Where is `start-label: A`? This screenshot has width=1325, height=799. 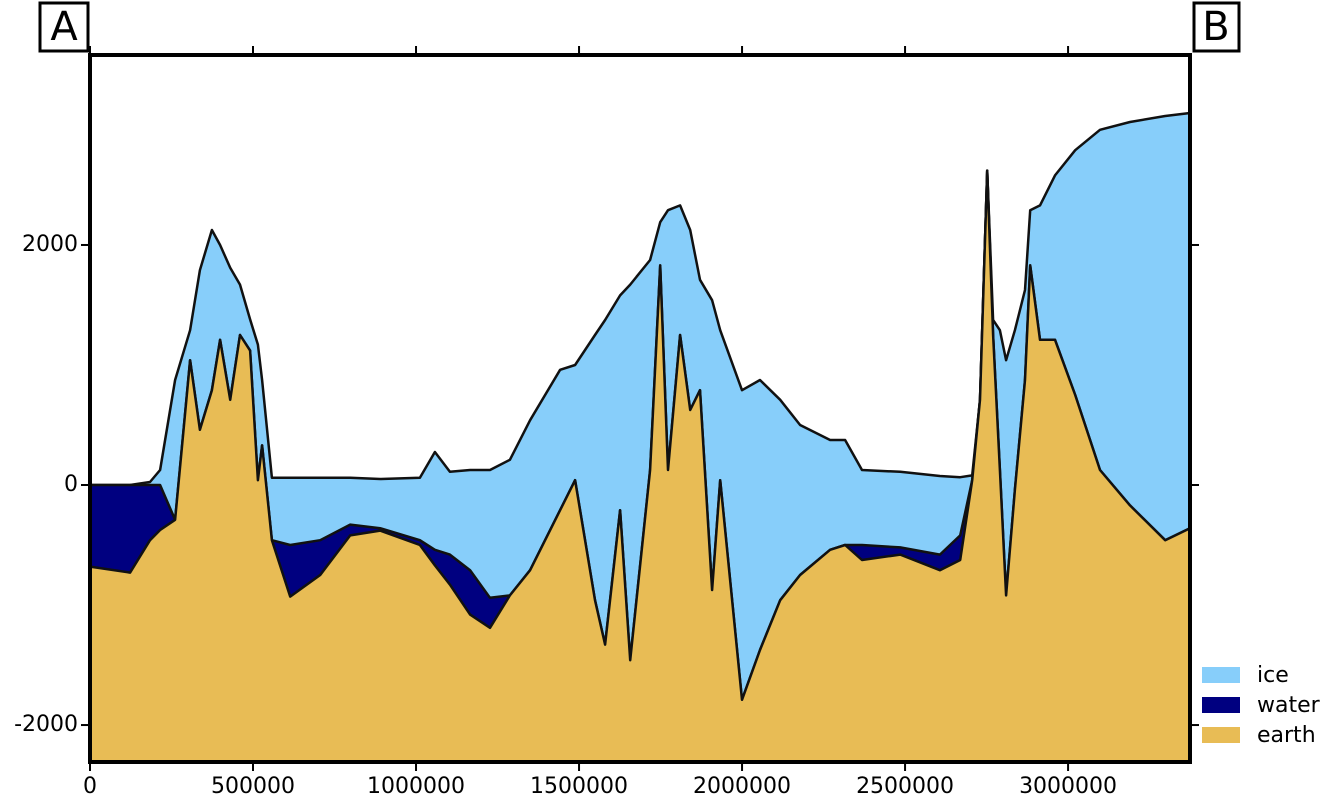 start-label: A is located at coordinates (64, 27).